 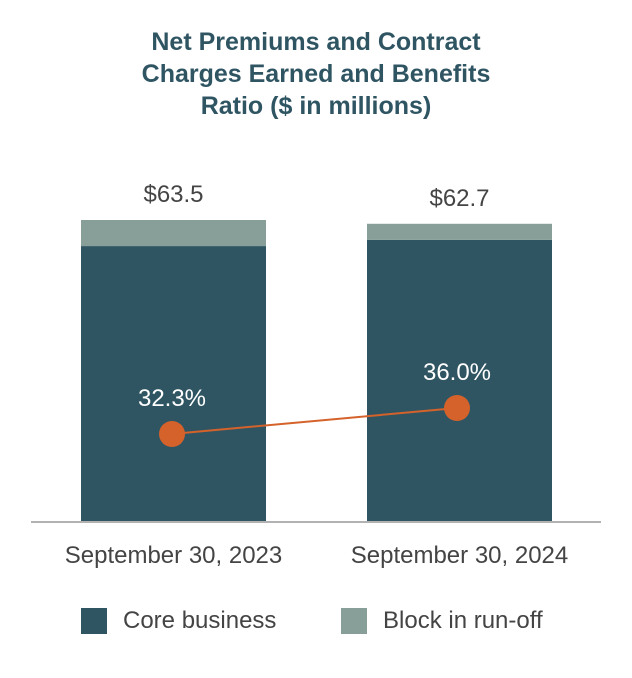 I want to click on legend-item-runoff: Block in run-off, so click(x=442, y=621).